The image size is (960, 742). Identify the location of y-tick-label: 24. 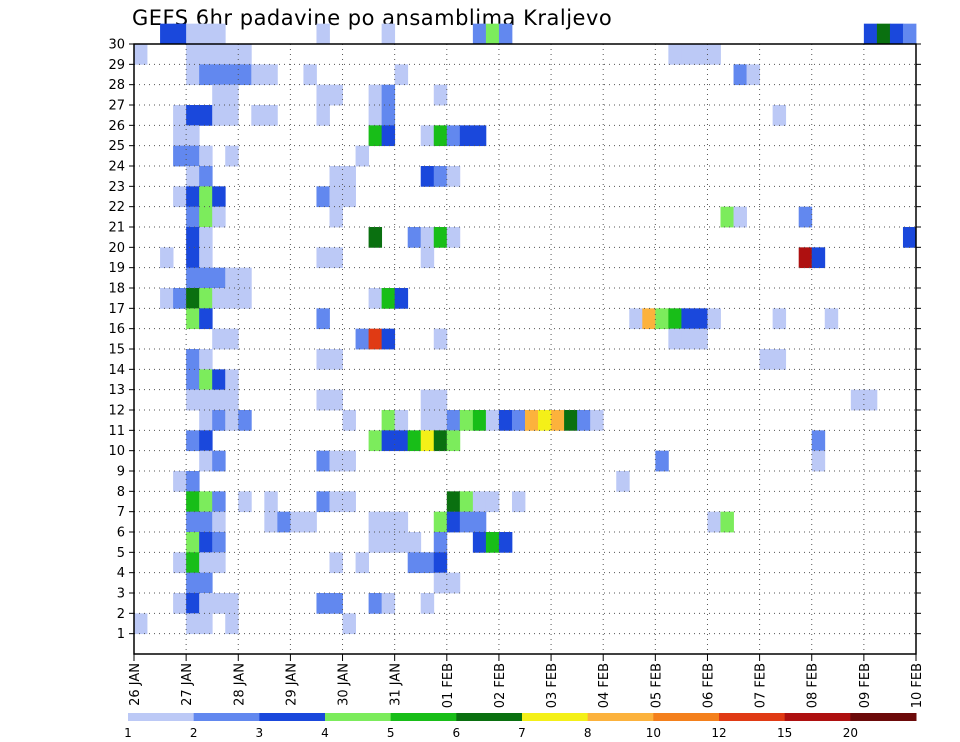
(116, 167).